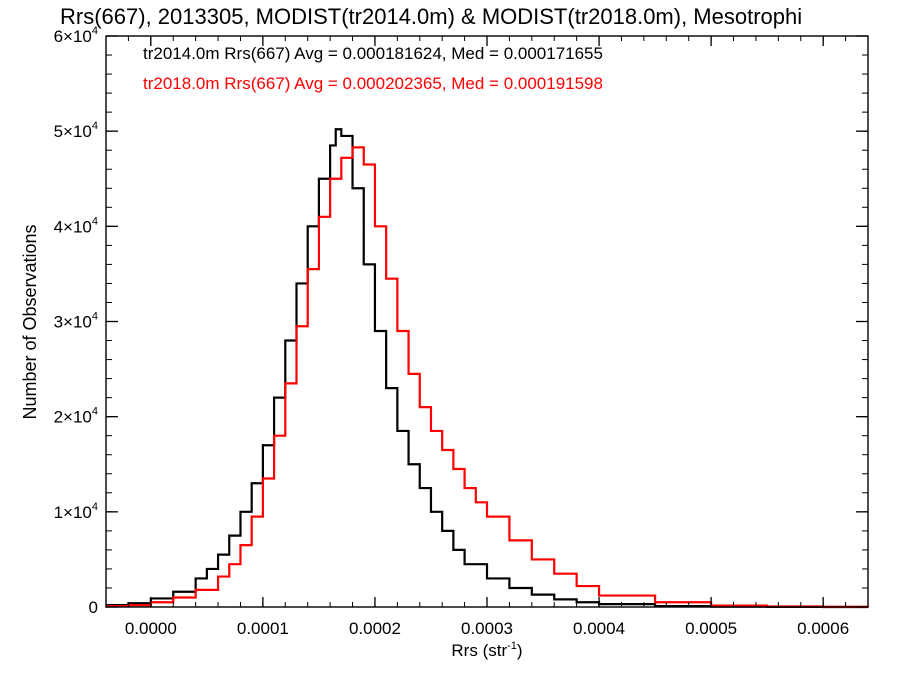 This screenshot has width=900, height=680. What do you see at coordinates (263, 628) in the screenshot?
I see `x-tick-label-1: 0.0001` at bounding box center [263, 628].